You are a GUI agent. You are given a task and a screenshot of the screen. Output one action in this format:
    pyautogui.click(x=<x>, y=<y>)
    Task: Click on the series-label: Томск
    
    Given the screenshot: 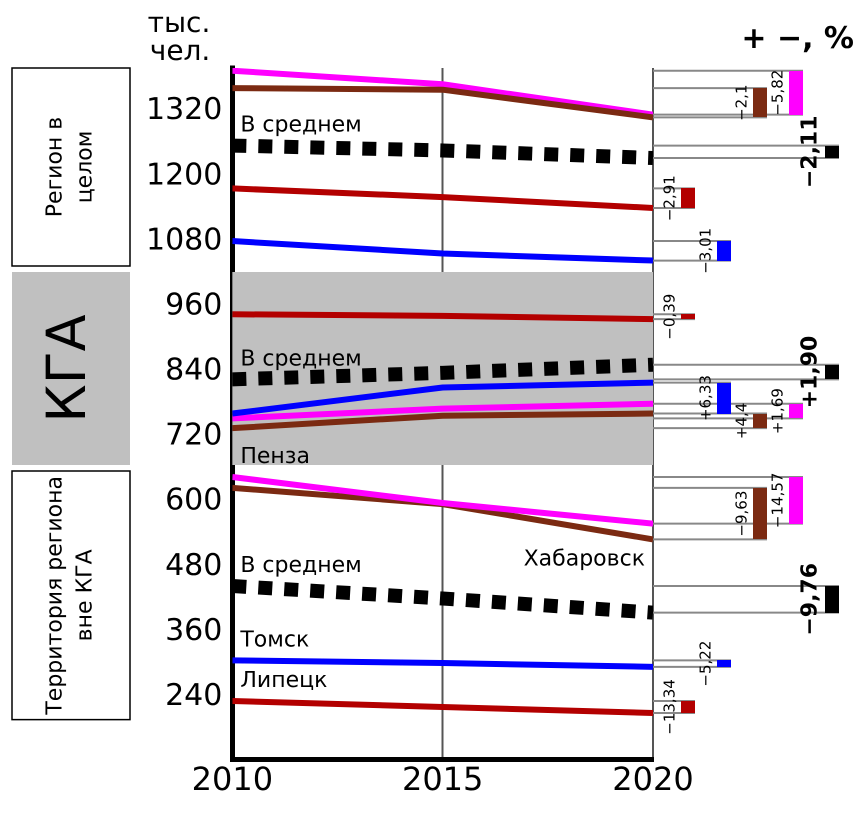 What is the action you would take?
    pyautogui.click(x=274, y=639)
    